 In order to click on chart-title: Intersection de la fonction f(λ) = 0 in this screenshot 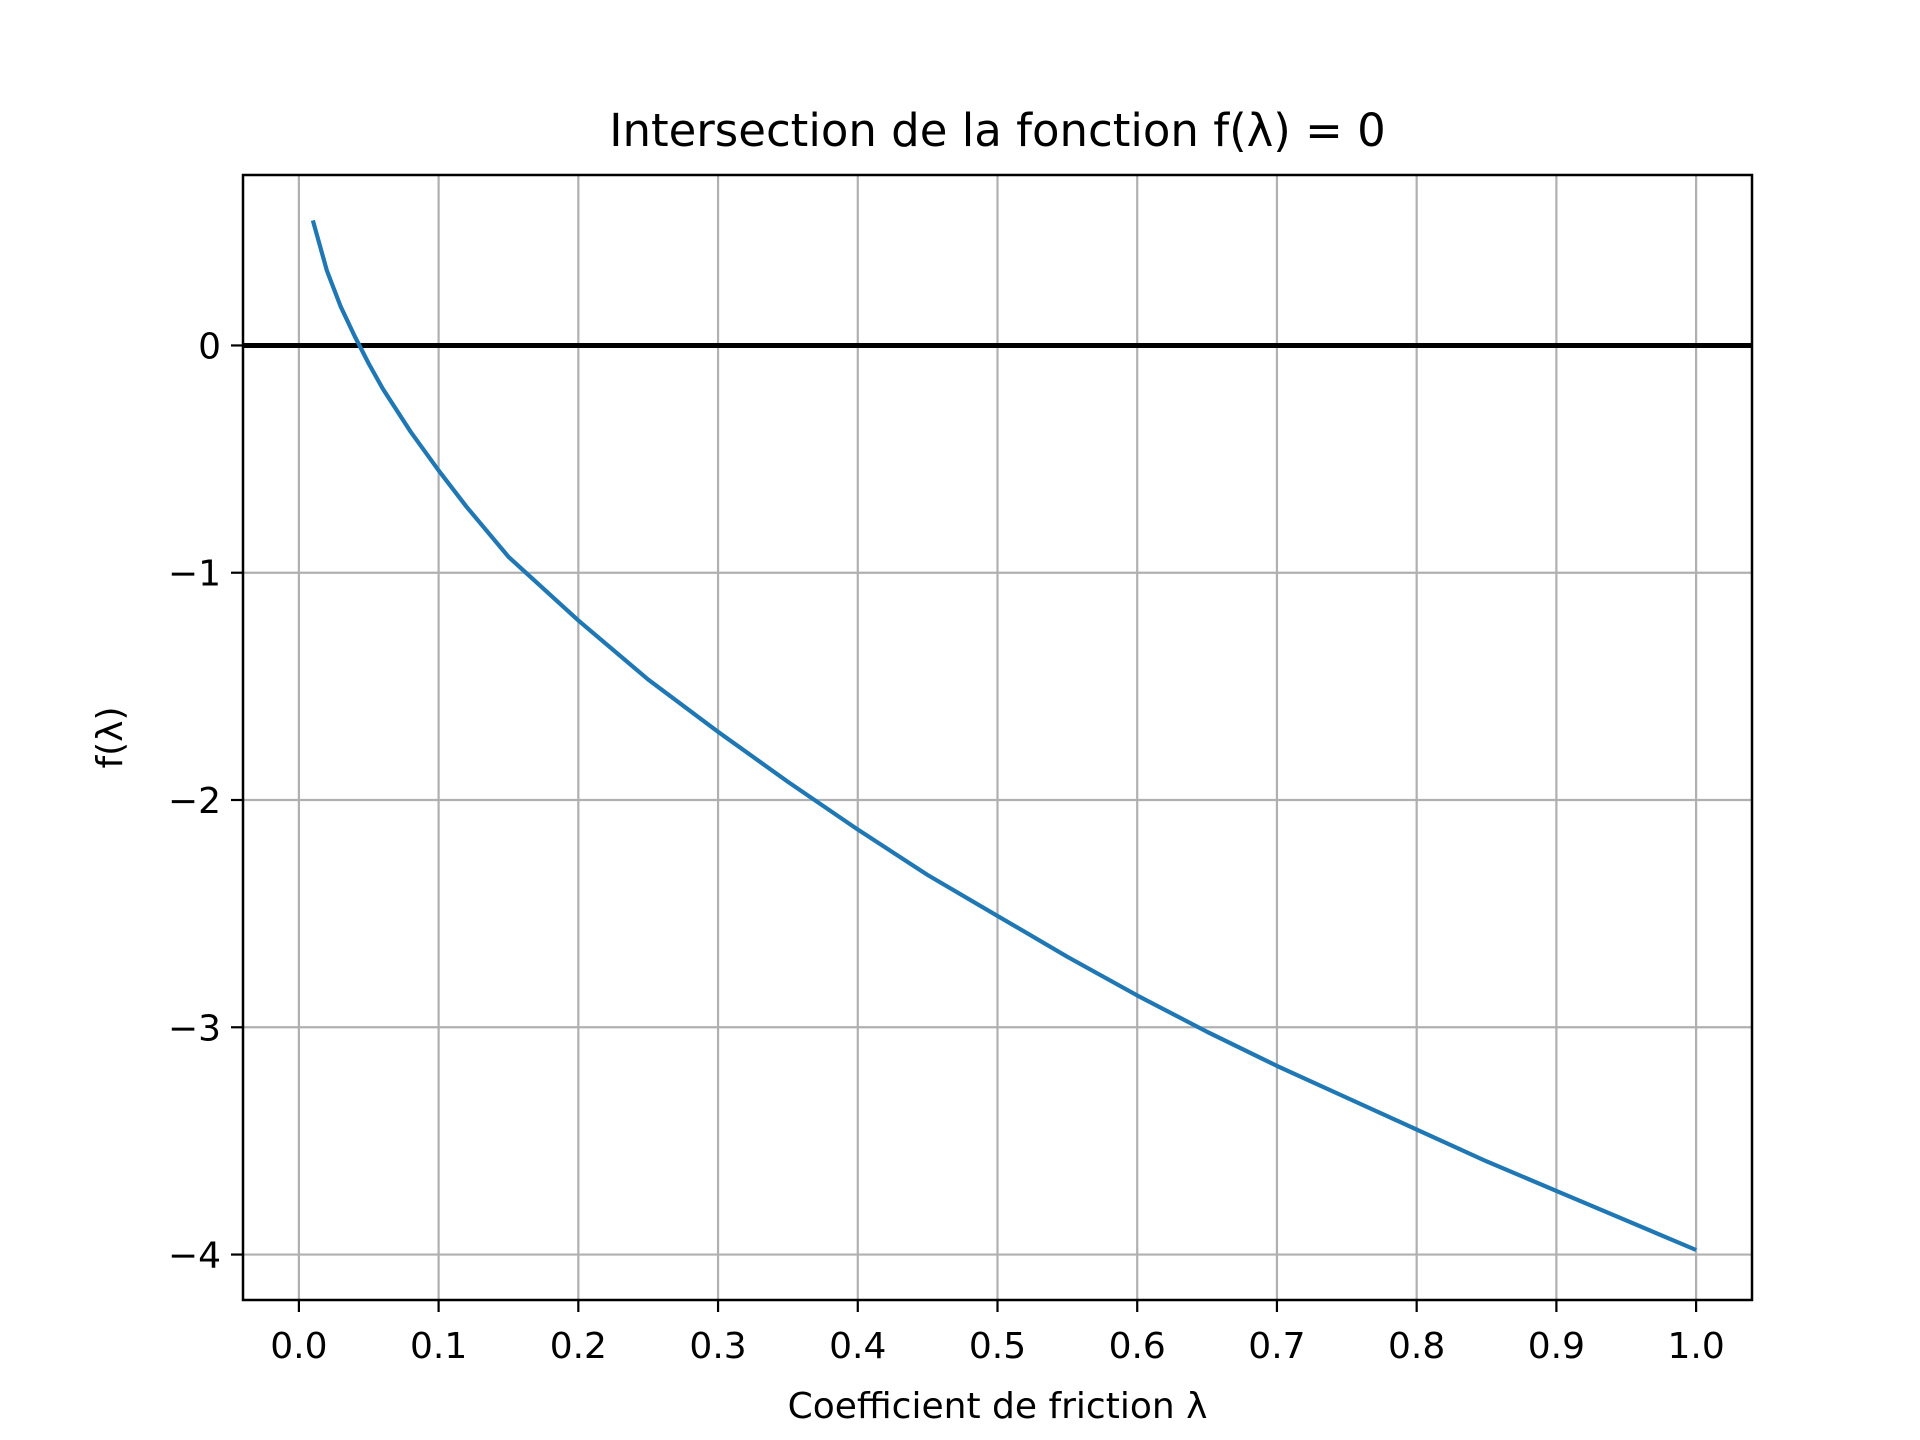, I will do `click(997, 130)`.